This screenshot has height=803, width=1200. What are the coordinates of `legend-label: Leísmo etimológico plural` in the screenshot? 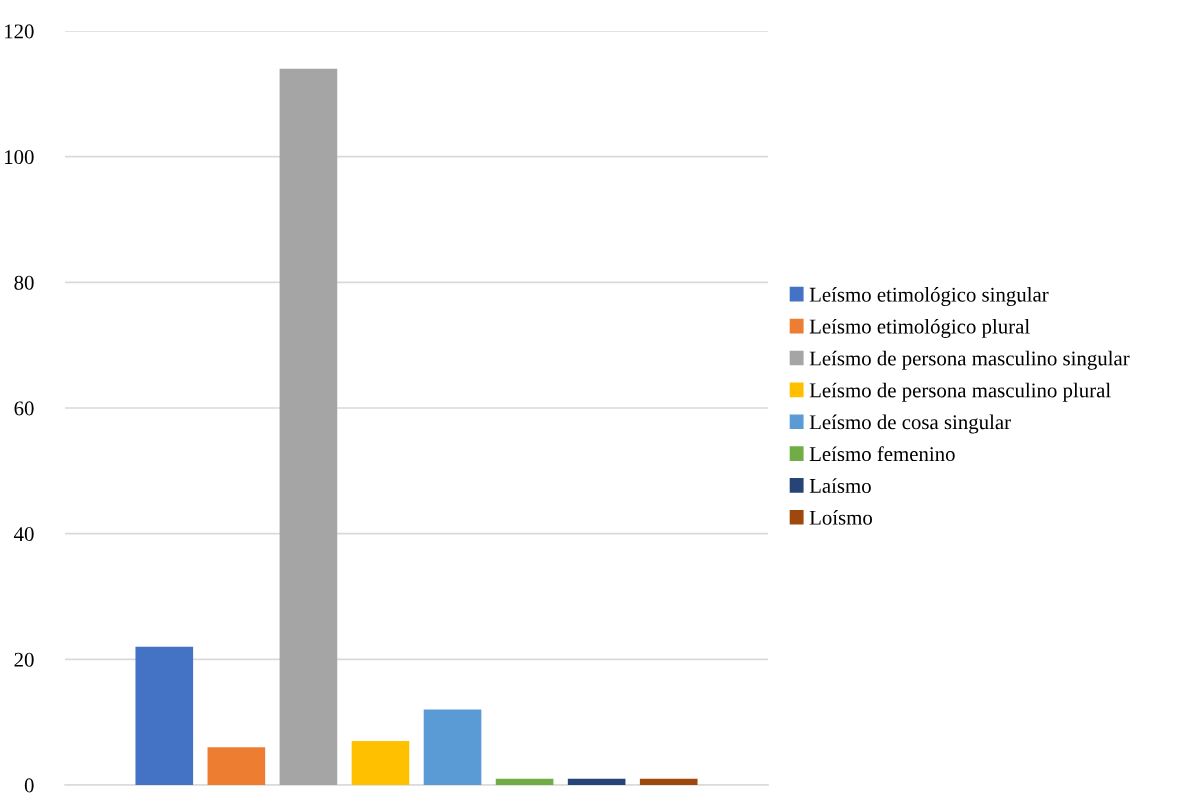 It's located at (919, 328).